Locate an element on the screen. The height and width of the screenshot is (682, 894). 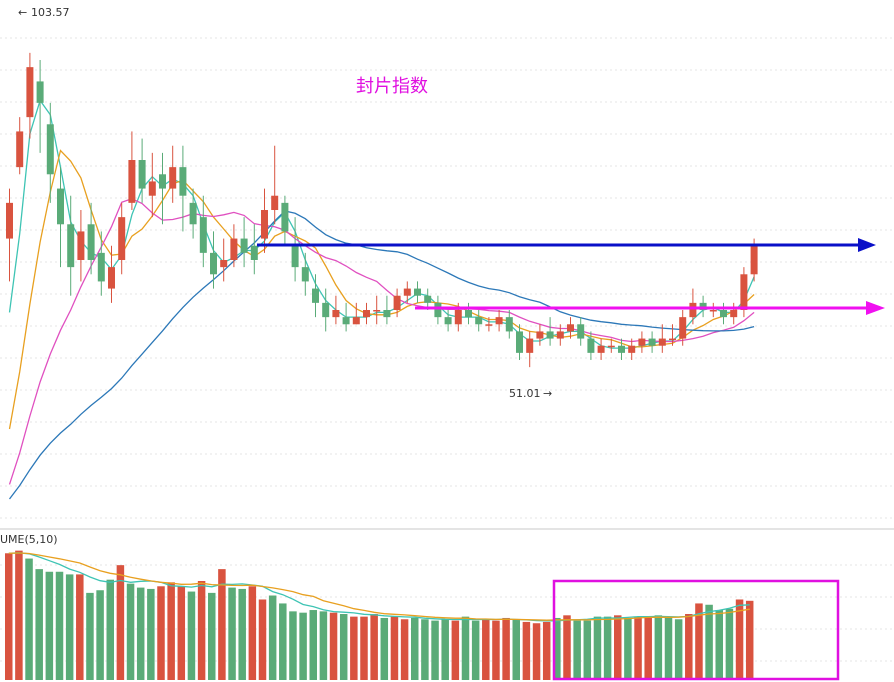
high-price-label: 103.57 is located at coordinates (50, 12).